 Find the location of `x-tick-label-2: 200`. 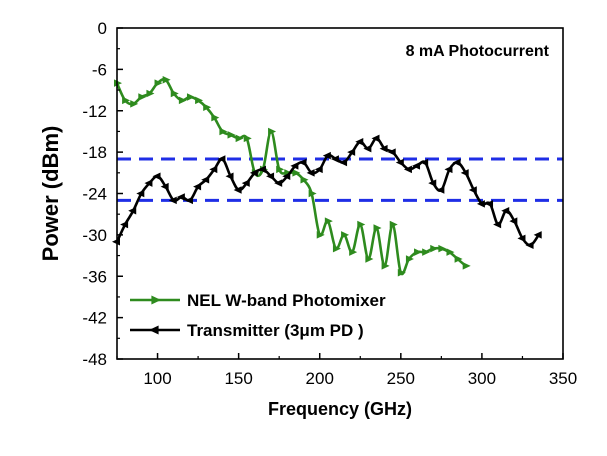

x-tick-label-2: 200 is located at coordinates (320, 378).